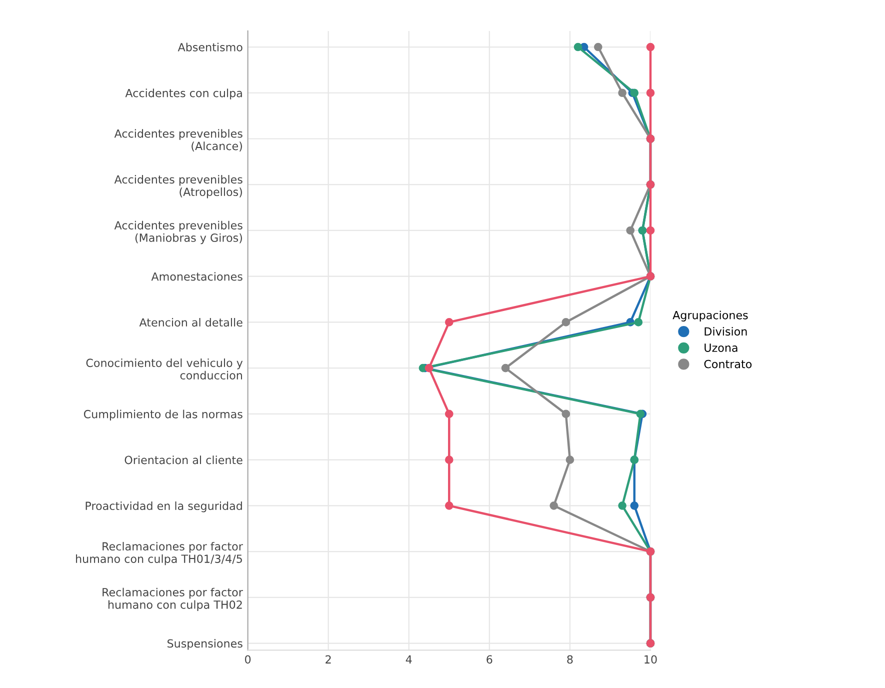 The height and width of the screenshot is (688, 885). Describe the element at coordinates (178, 232) in the screenshot. I see `y-tick-label: Accidentes prevenibles (Maniobras y Giros)` at that location.